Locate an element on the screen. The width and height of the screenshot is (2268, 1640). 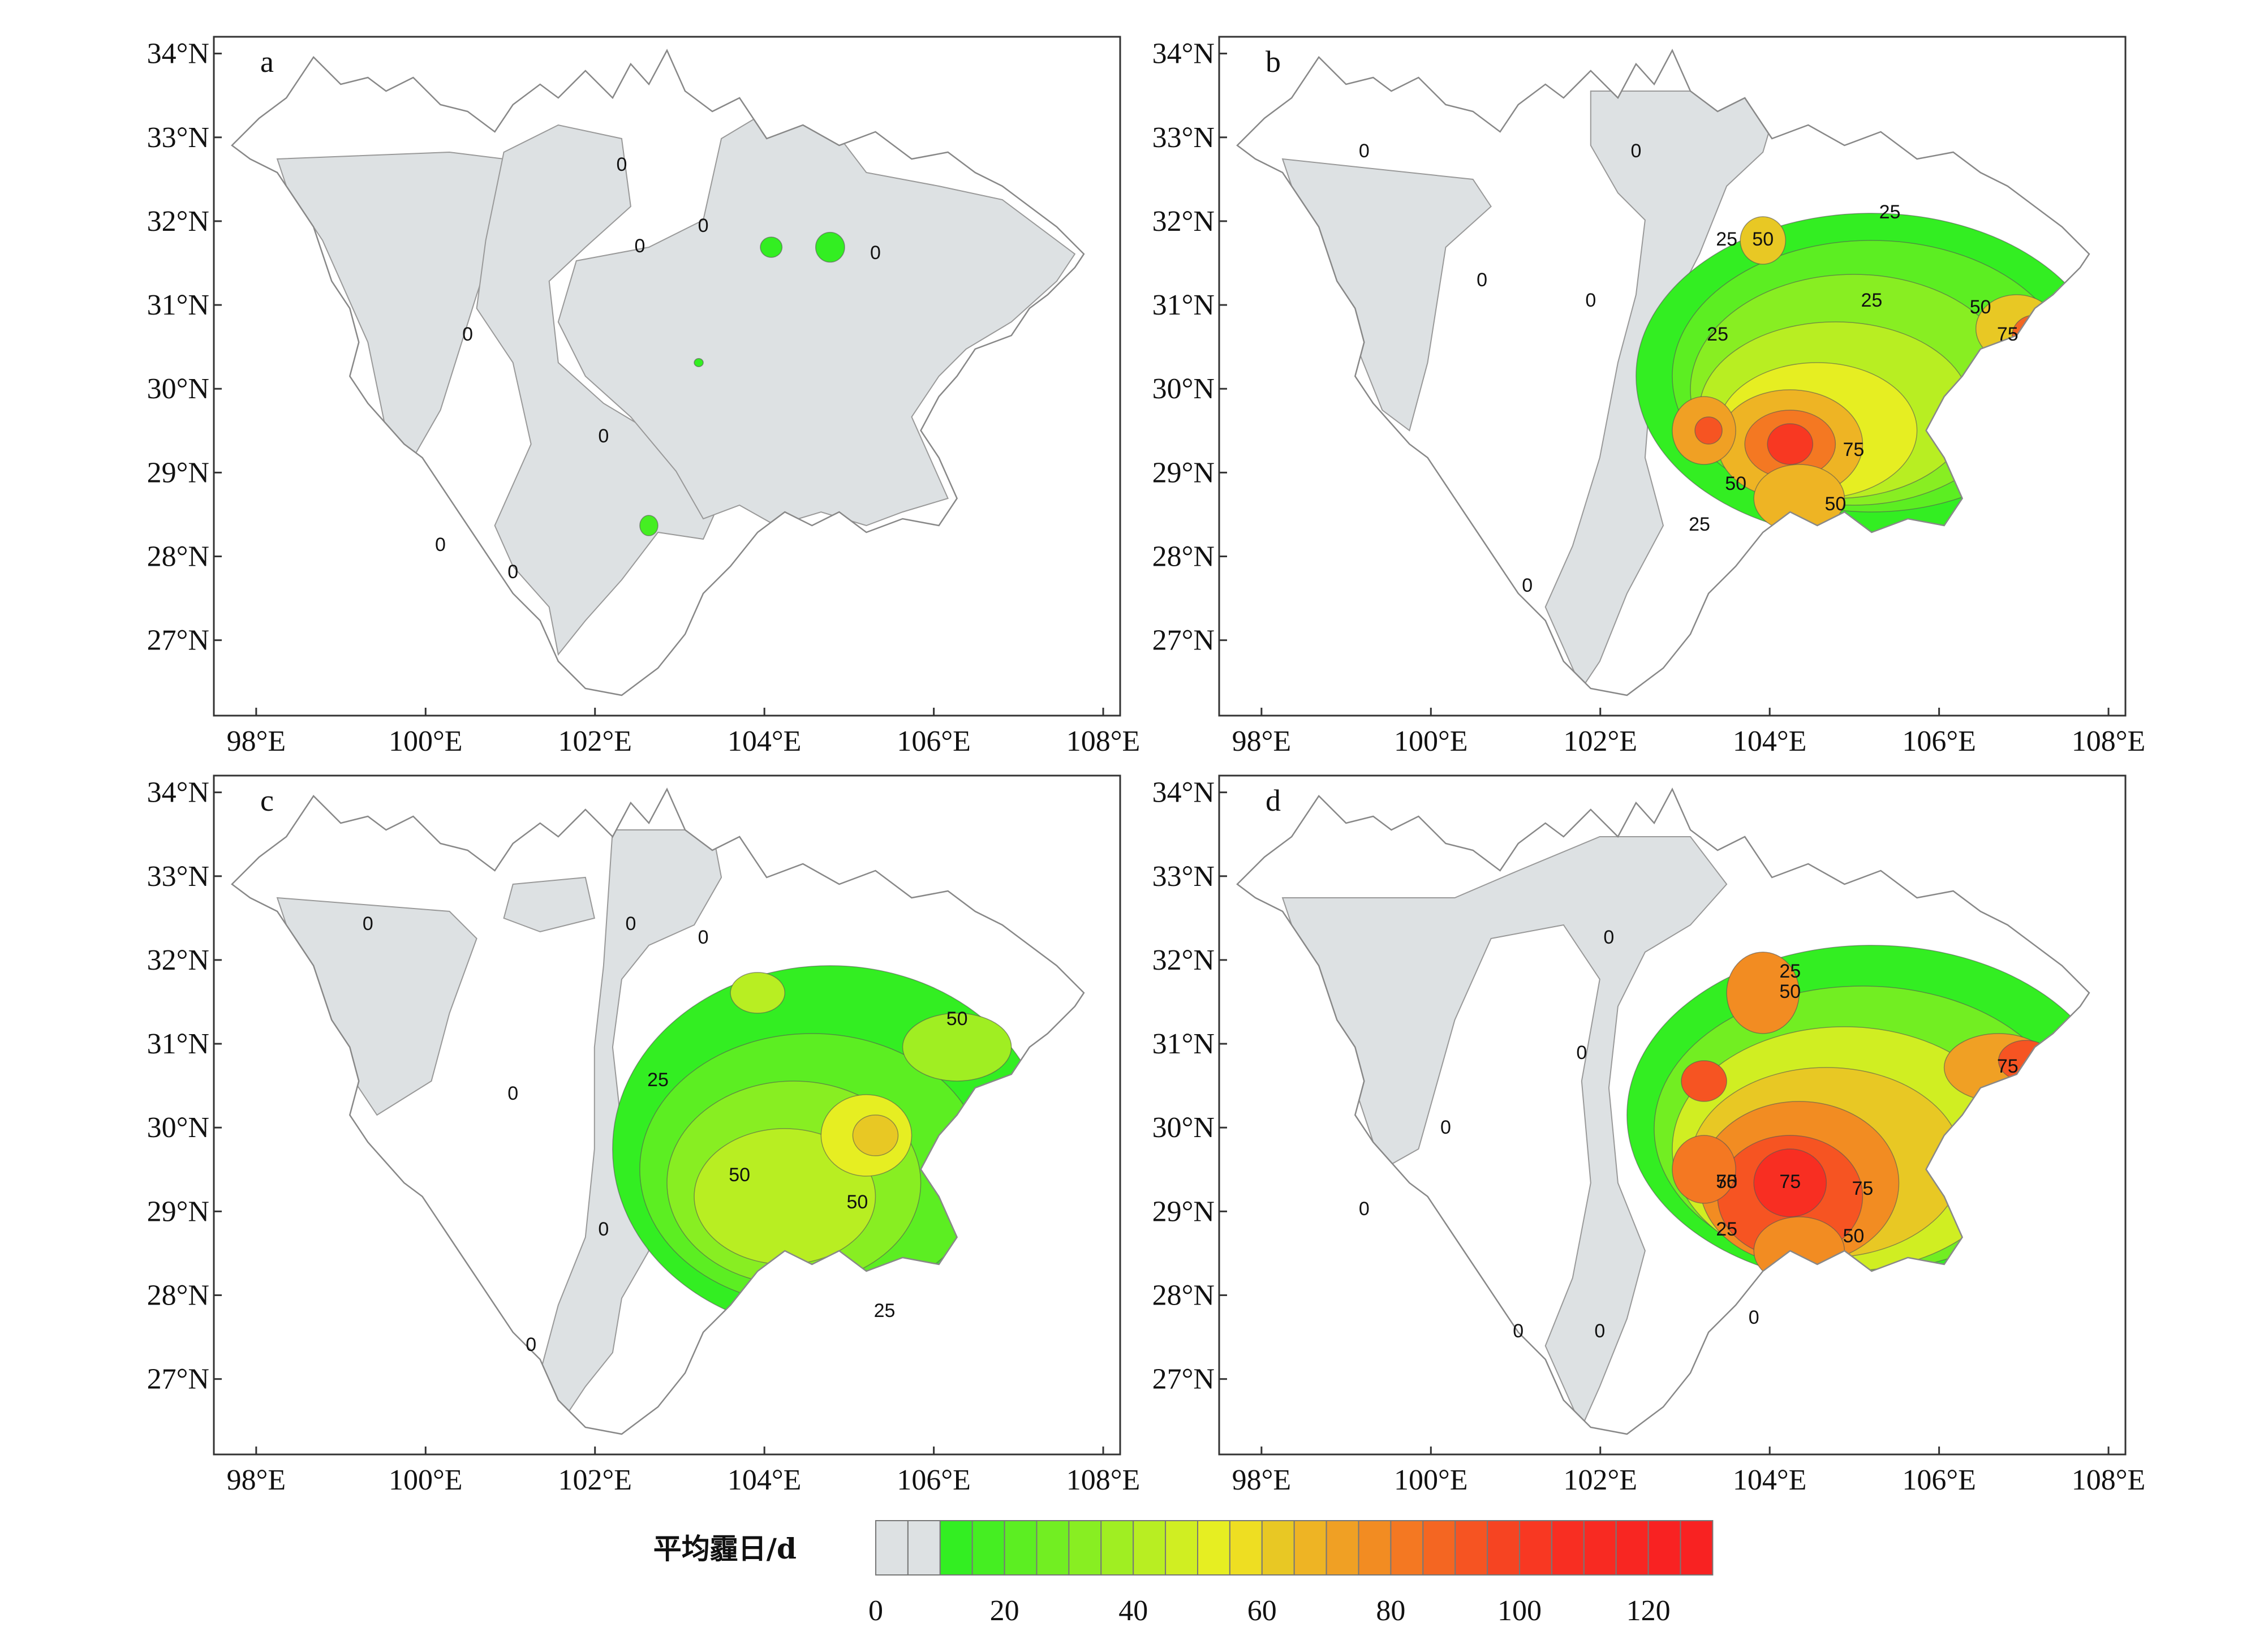
legend-tick-label: 0 is located at coordinates (875, 1611).